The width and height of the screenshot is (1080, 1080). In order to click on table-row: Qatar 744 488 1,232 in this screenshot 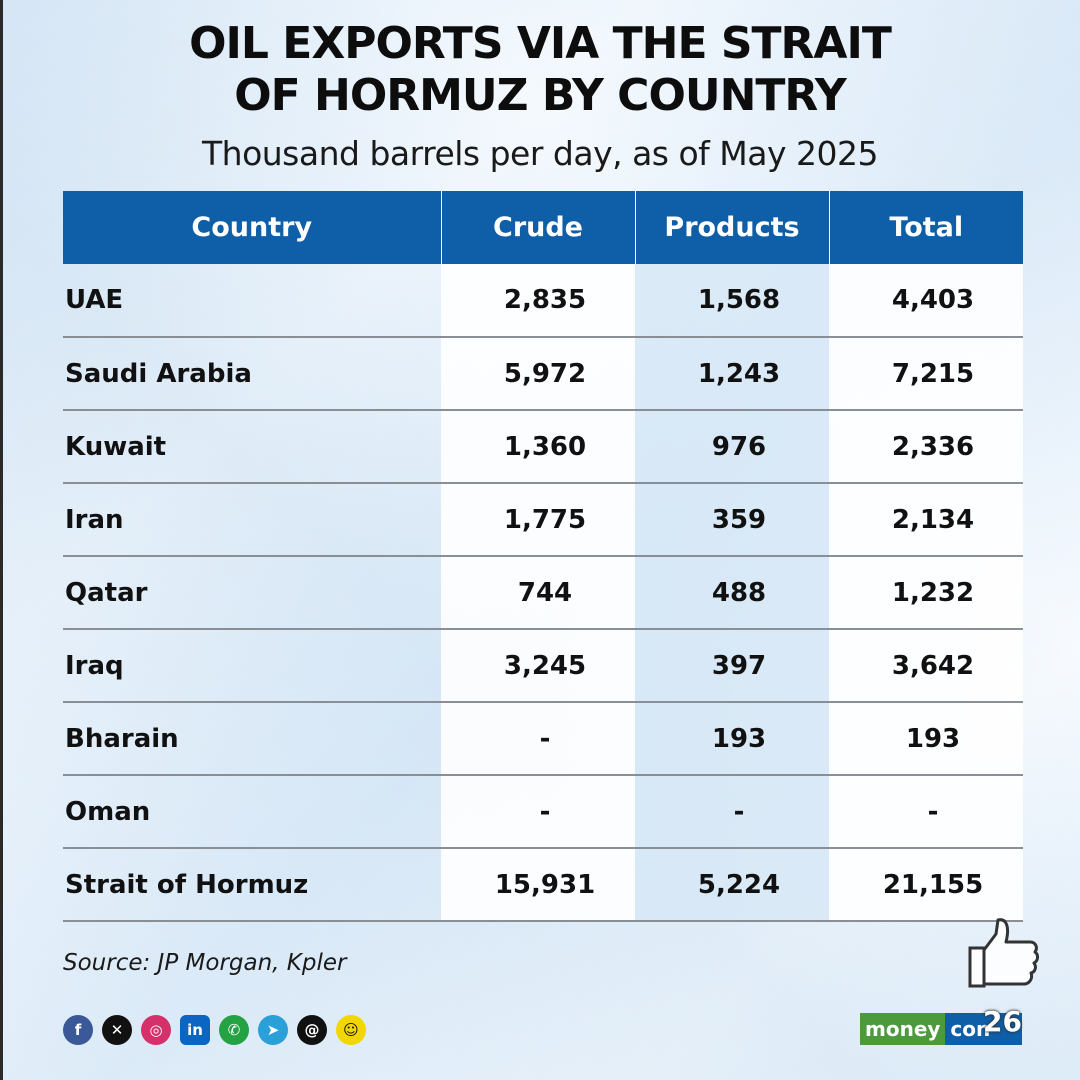, I will do `click(543, 593)`.